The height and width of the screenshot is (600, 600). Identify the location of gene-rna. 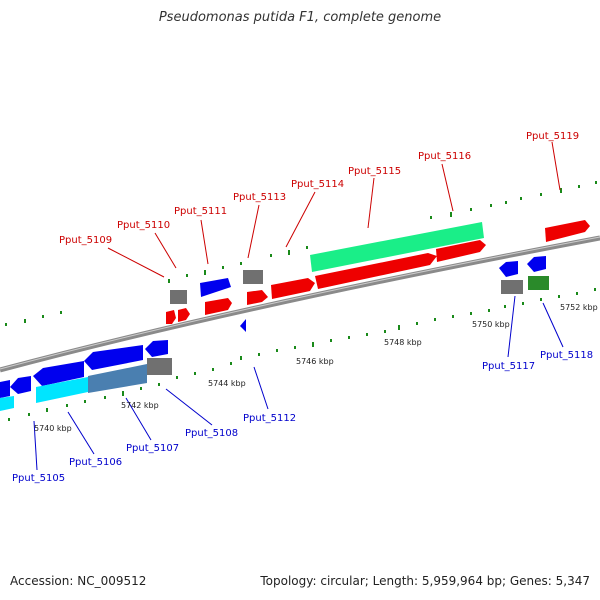
(397, 247).